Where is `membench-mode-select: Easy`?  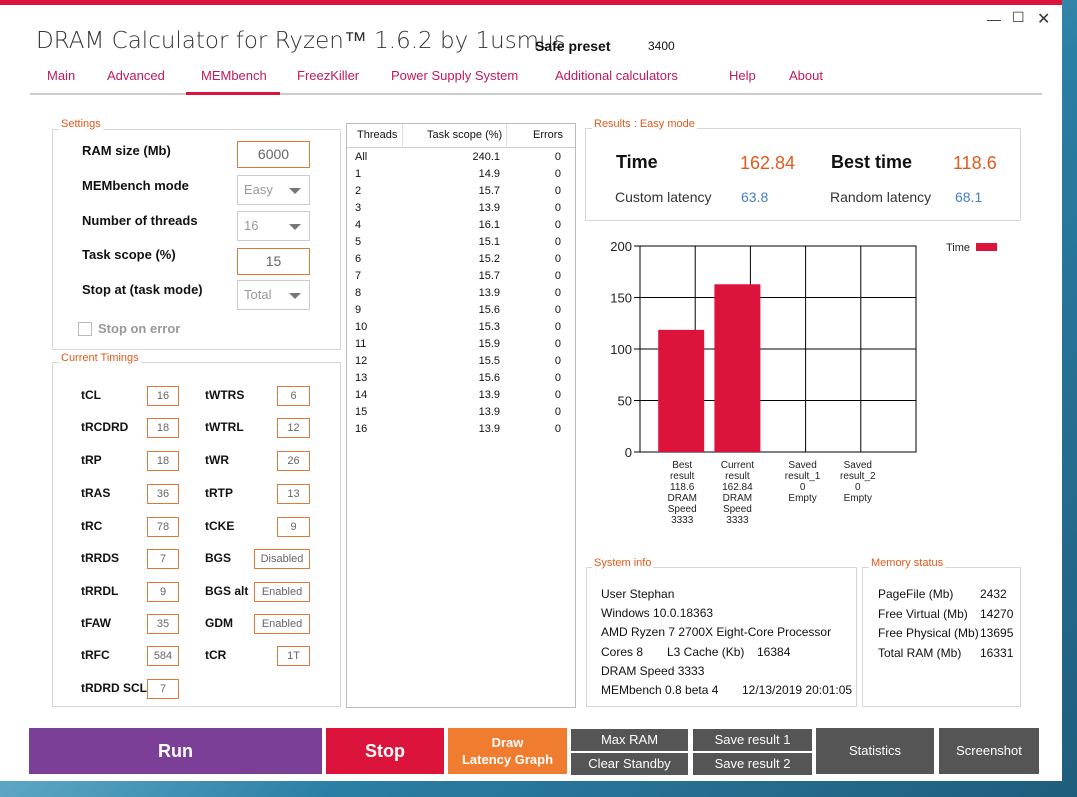 membench-mode-select: Easy is located at coordinates (273, 190).